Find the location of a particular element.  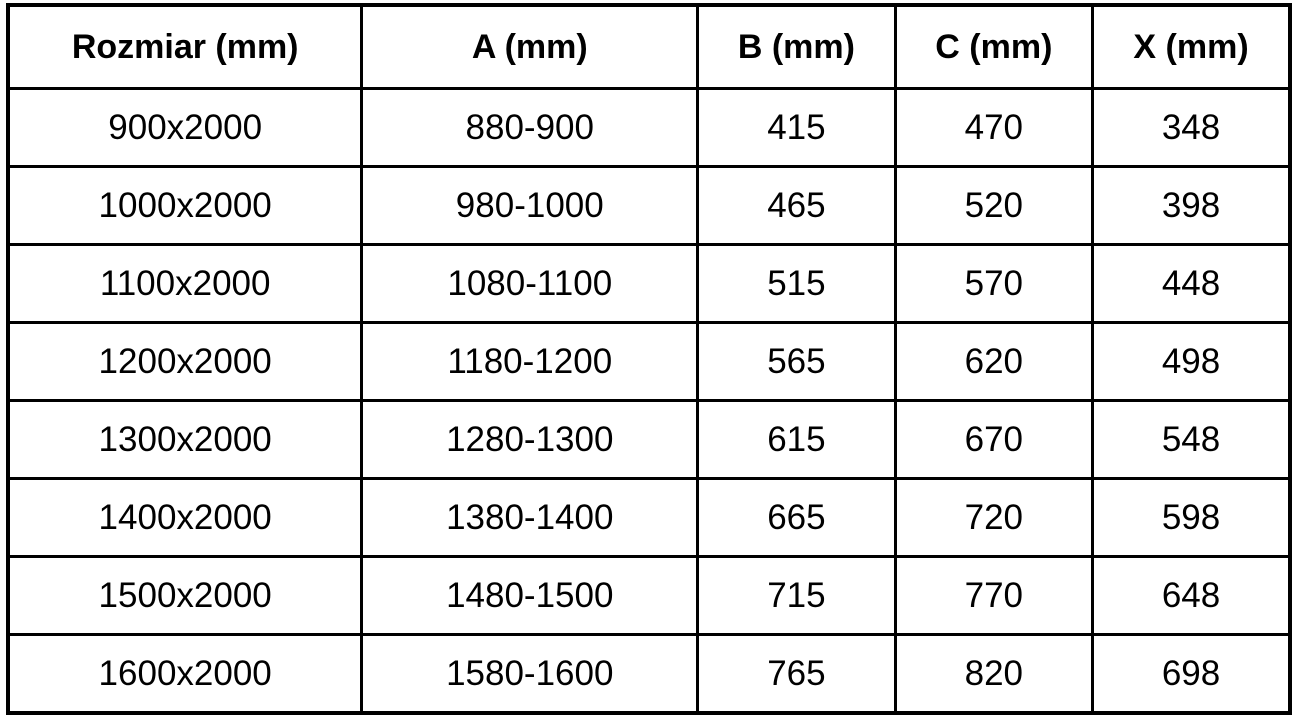

table-row: 1600x2000 1580-1600 765 820 698 is located at coordinates (649, 674).